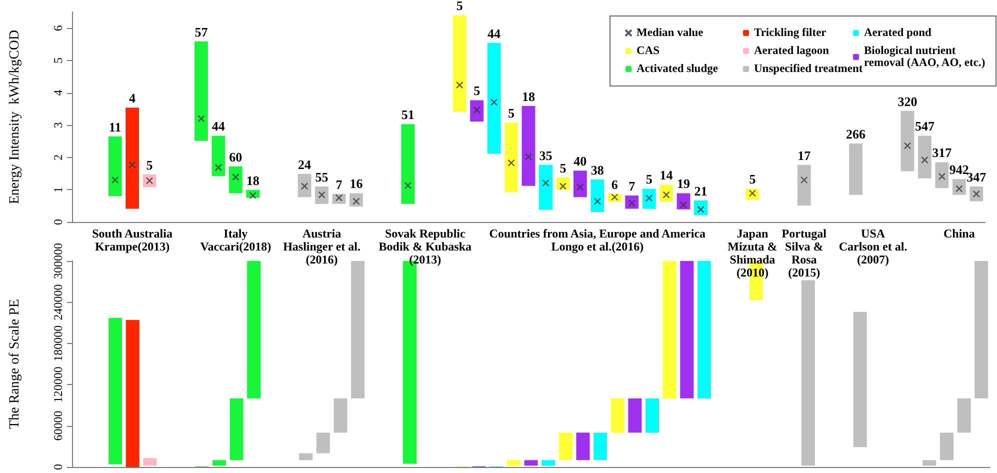 The image size is (997, 473). Describe the element at coordinates (959, 233) in the screenshot. I see `x-tick-label: China` at that location.